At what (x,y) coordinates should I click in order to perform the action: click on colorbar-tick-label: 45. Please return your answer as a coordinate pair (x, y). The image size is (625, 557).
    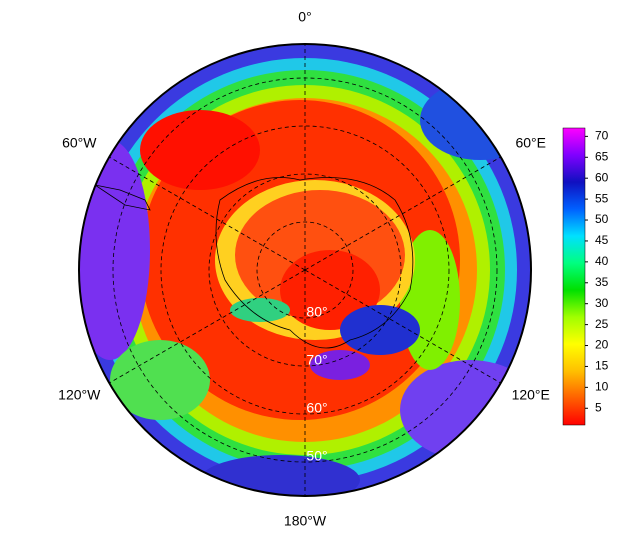
    Looking at the image, I should click on (602, 240).